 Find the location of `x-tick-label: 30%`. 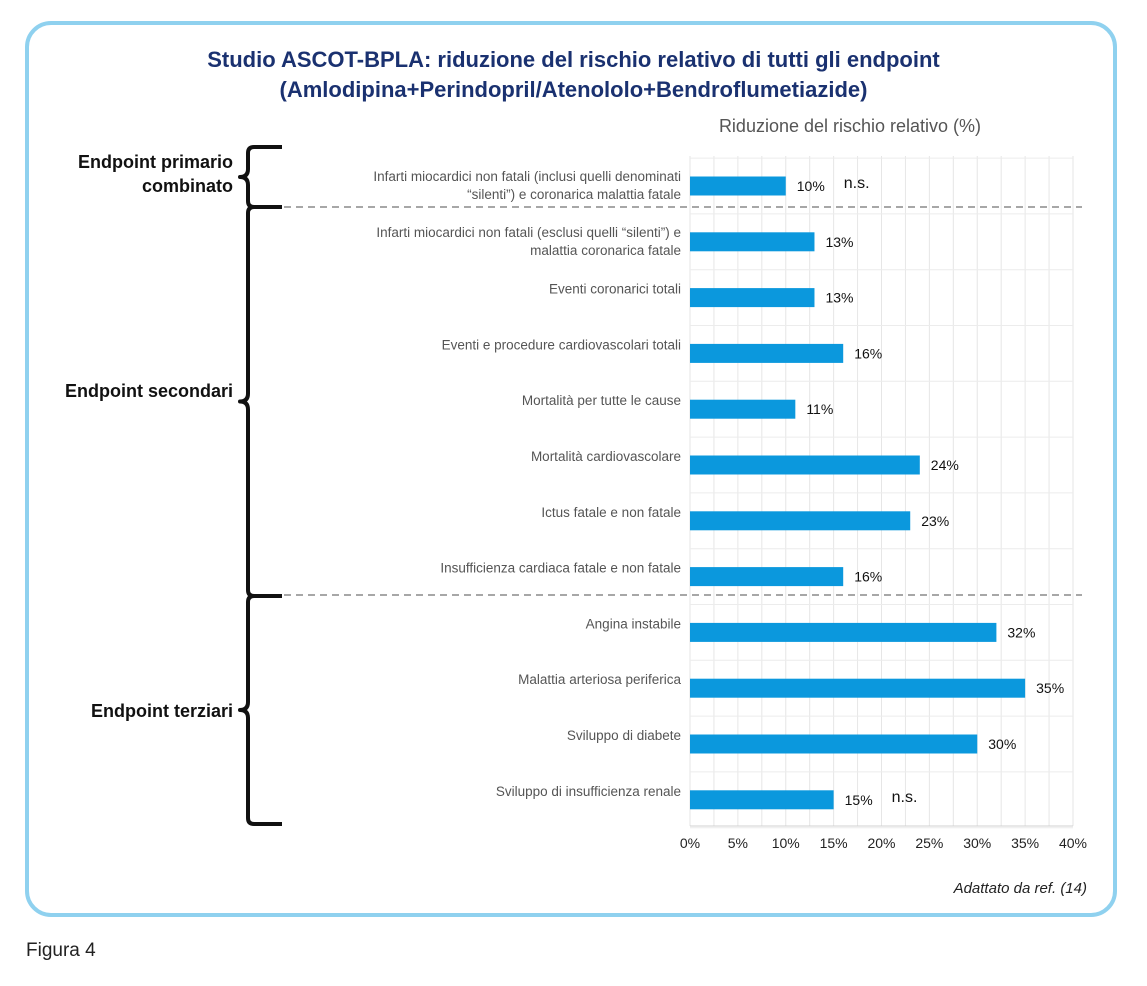

x-tick-label: 30% is located at coordinates (977, 843).